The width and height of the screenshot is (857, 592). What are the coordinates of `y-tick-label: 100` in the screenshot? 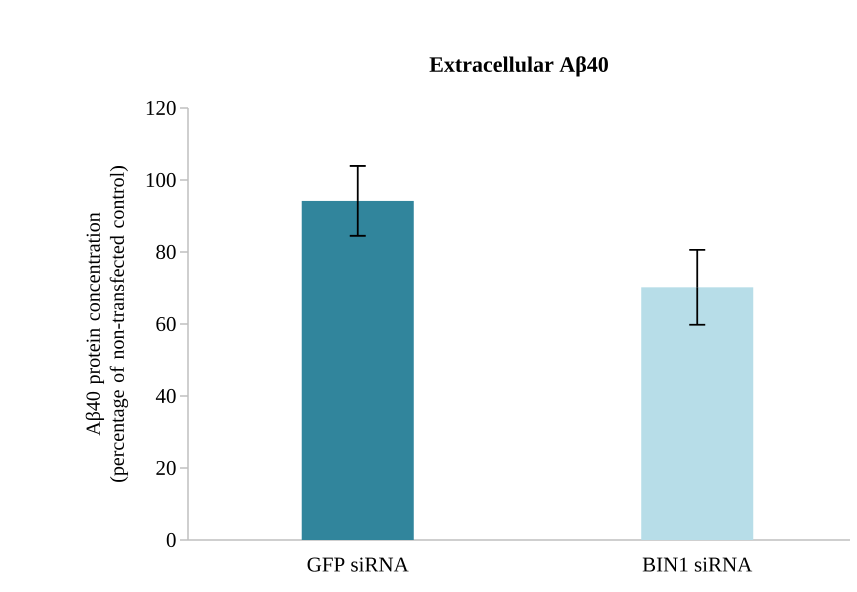 It's located at (161, 180).